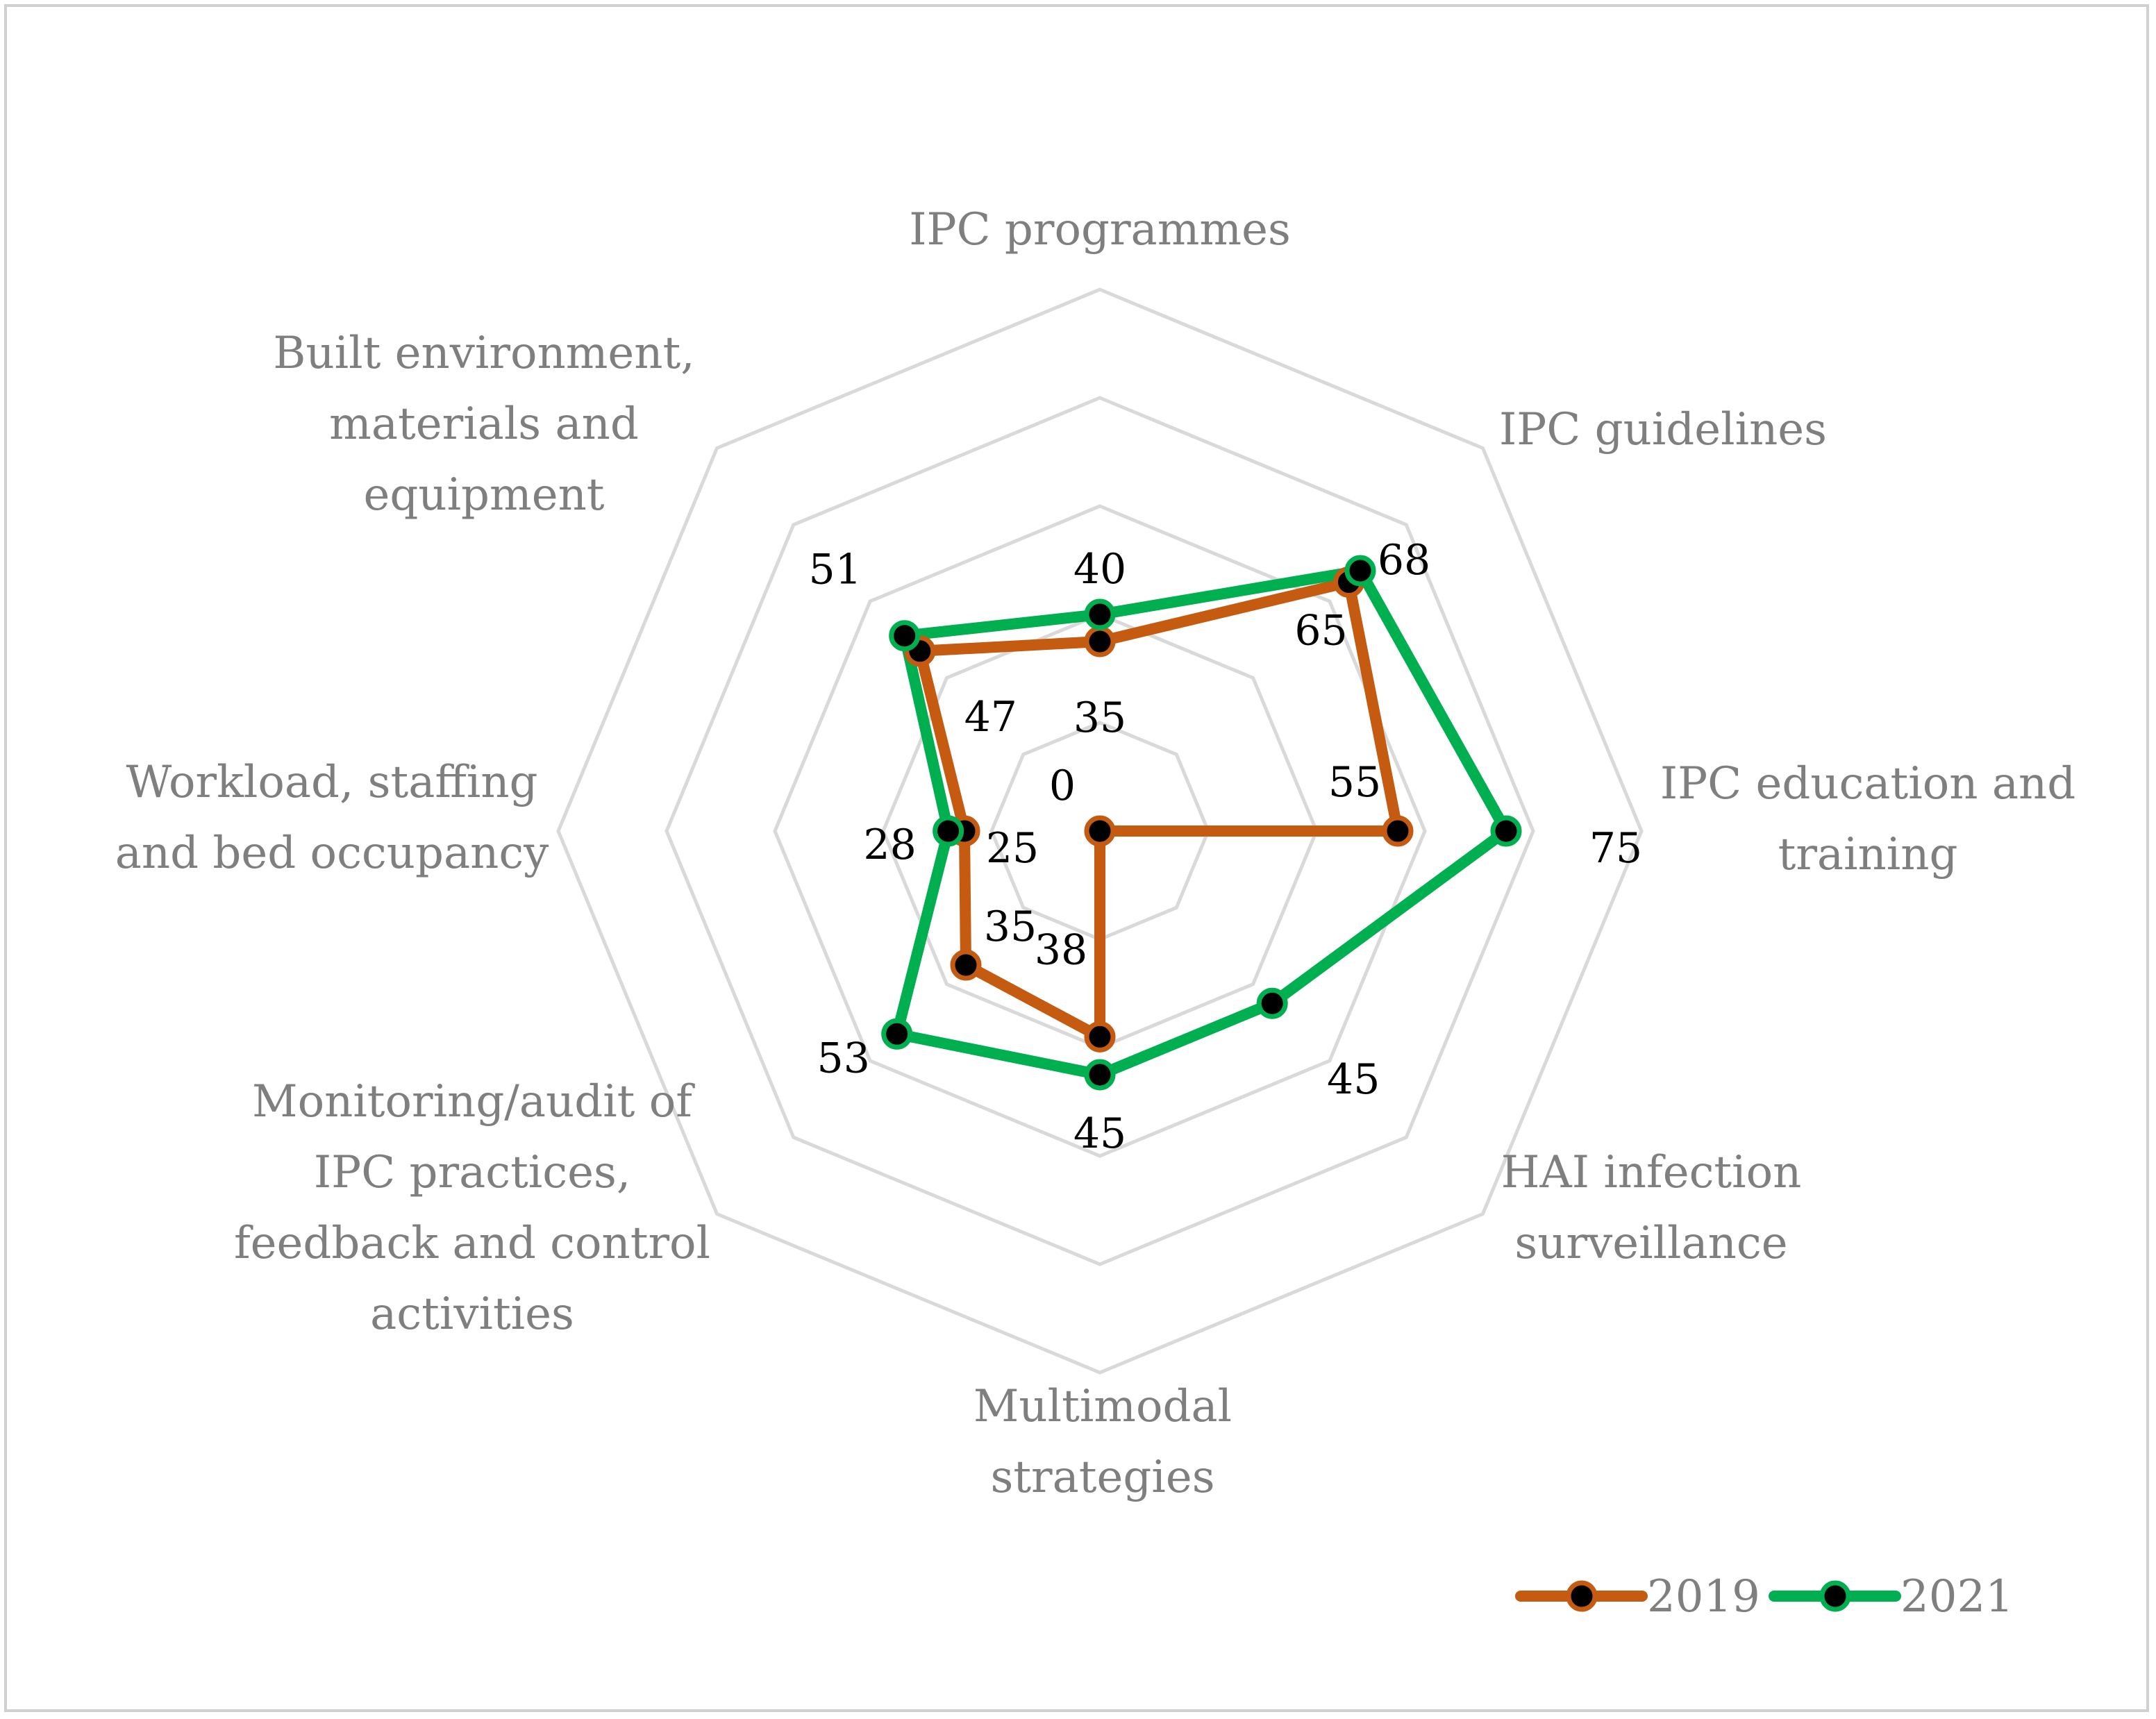 This screenshot has height=1719, width=2156. What do you see at coordinates (889, 845) in the screenshot?
I see `data-label-2021: 28` at bounding box center [889, 845].